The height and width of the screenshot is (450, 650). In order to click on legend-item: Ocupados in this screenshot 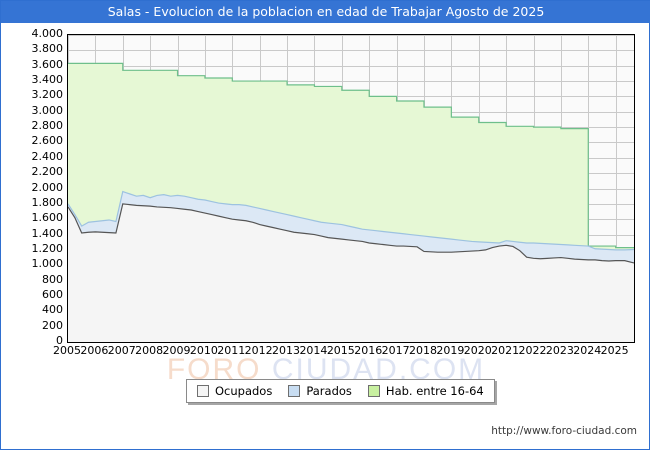, I will do `click(234, 391)`.